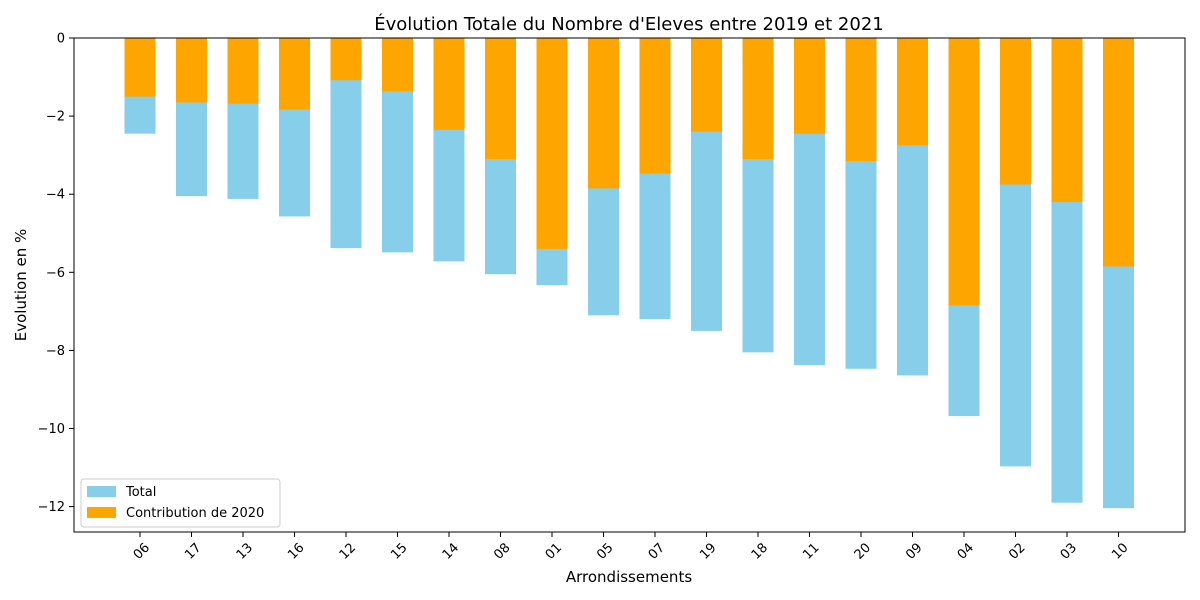 The height and width of the screenshot is (600, 1200). I want to click on y-tick-label: −2, so click(55, 117).